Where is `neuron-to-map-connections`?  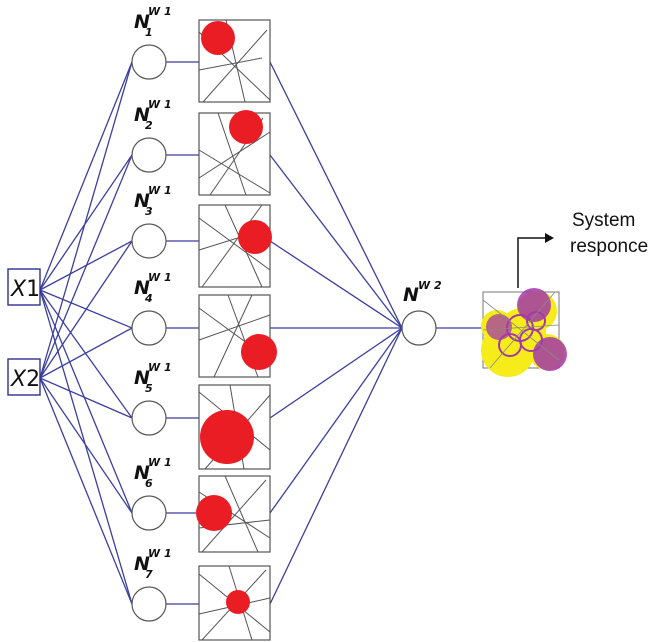
neuron-to-map-connections is located at coordinates (182, 333).